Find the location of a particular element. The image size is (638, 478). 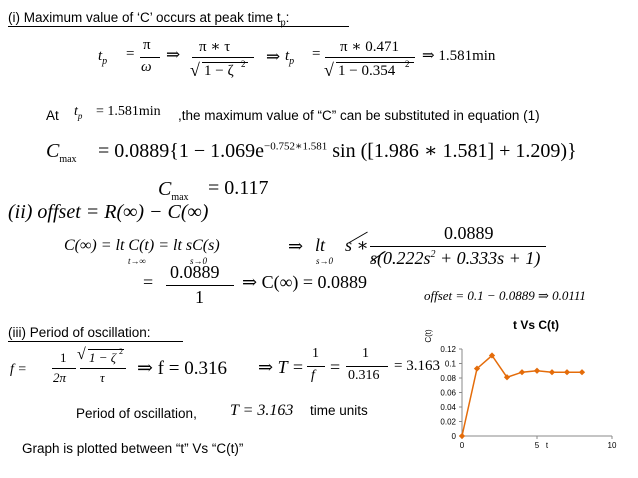

heading-underline is located at coordinates (178, 26).